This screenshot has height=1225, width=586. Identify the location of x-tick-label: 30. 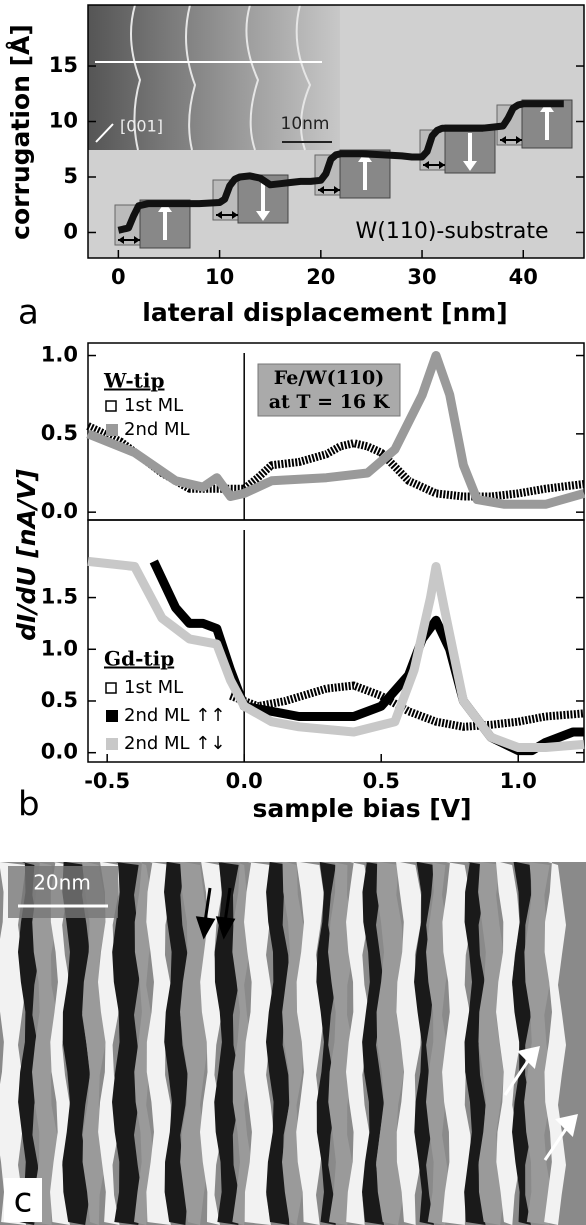
(421, 277).